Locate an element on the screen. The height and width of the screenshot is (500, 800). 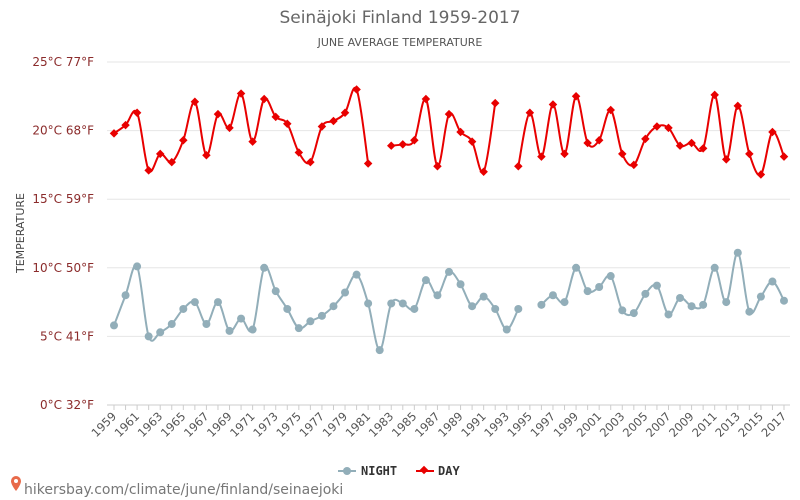
legend-item-night: NIGHT is located at coordinates (367, 471).